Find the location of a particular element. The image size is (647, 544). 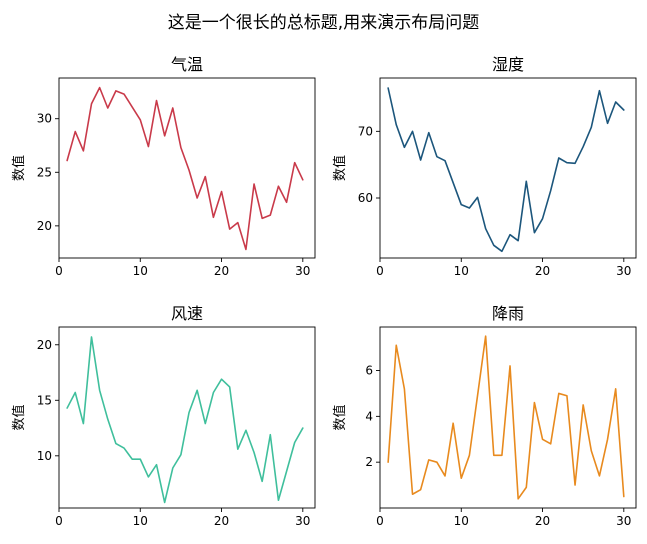

y-tick-label: 60 is located at coordinates (365, 198).